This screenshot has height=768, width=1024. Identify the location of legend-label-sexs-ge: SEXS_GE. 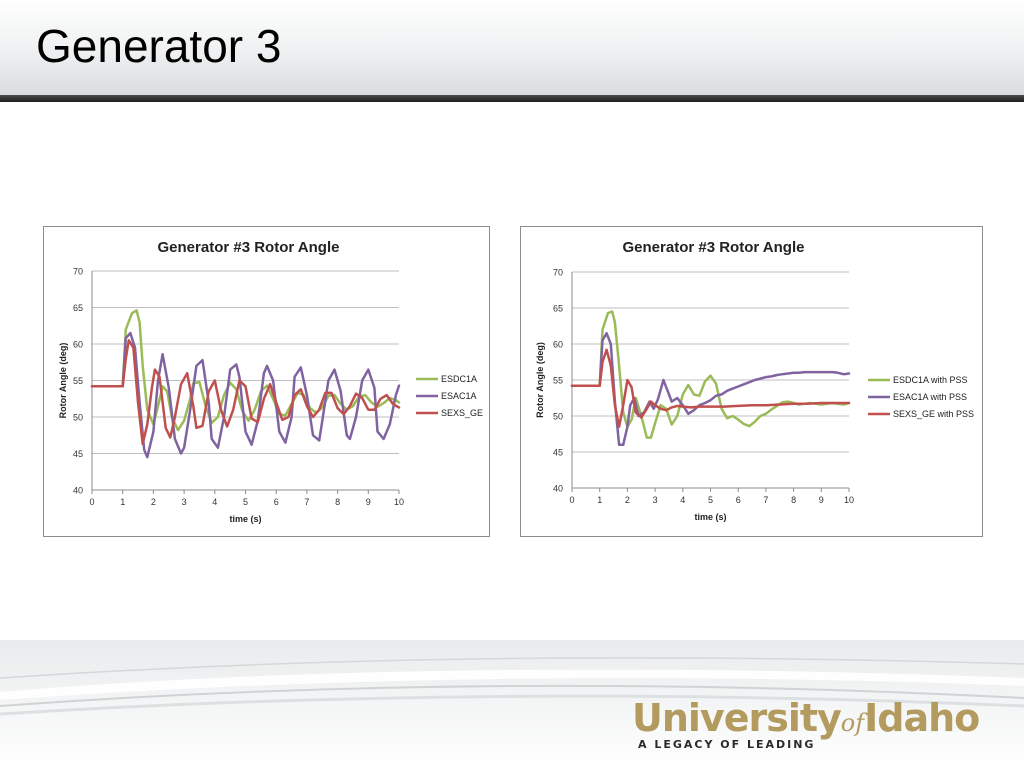
(462, 413).